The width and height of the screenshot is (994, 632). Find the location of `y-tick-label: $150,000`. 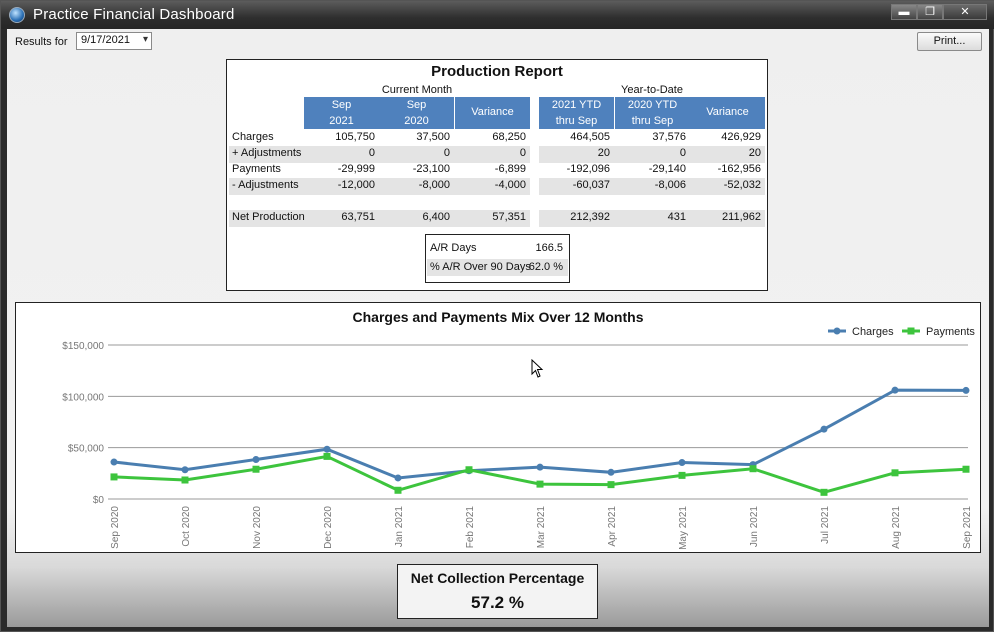

y-tick-label: $150,000 is located at coordinates (83, 346).